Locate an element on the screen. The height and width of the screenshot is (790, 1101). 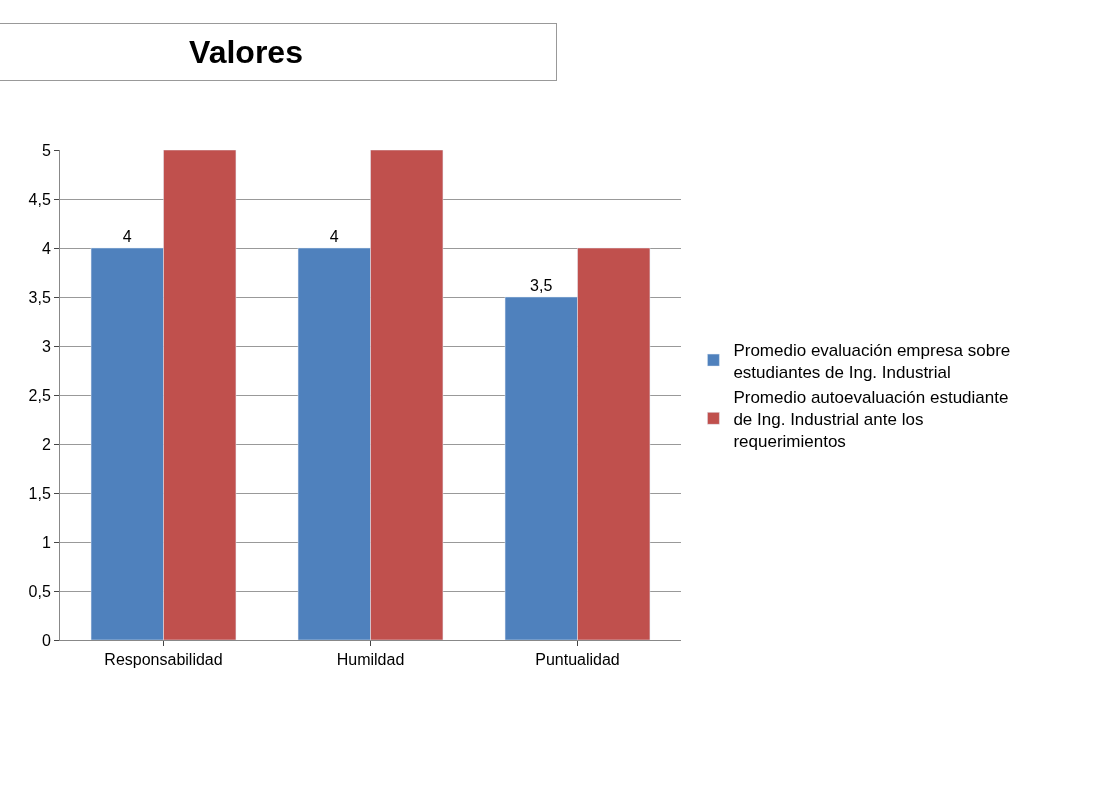
y-tick-label: 2 is located at coordinates (46, 444).